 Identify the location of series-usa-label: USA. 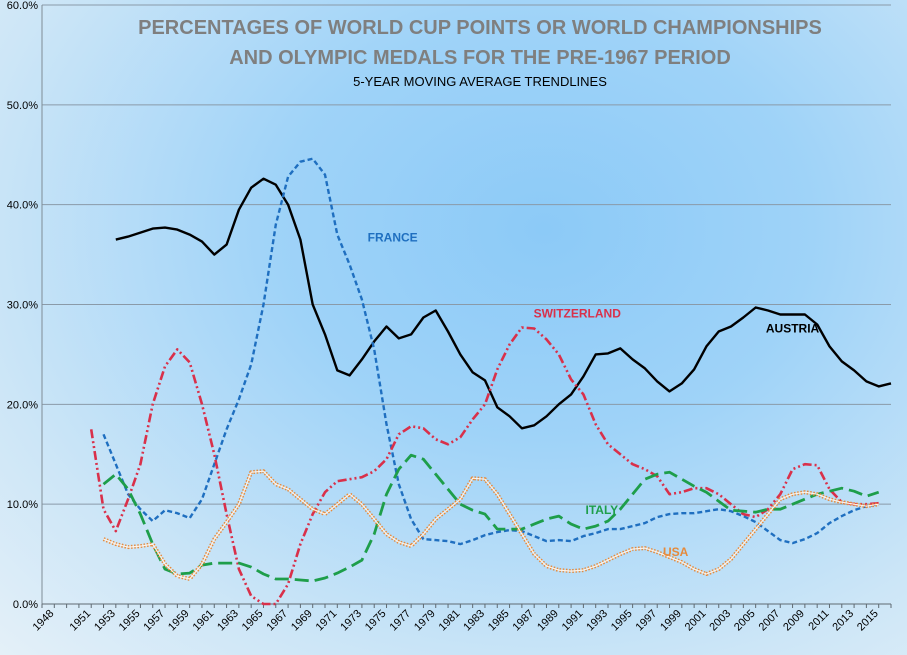
(676, 552).